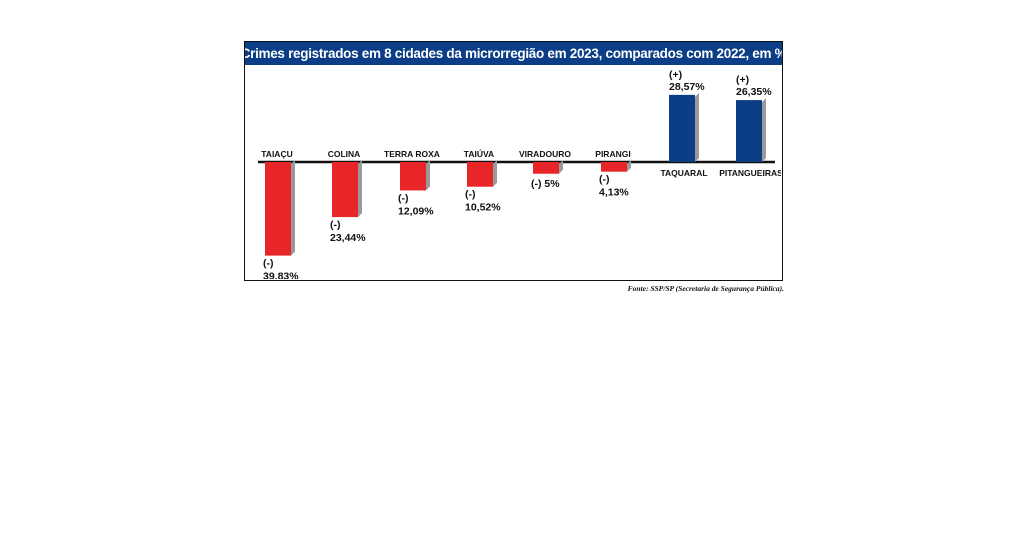 This screenshot has width=1028, height=556. I want to click on data-label-sign-5: (-), so click(604, 180).